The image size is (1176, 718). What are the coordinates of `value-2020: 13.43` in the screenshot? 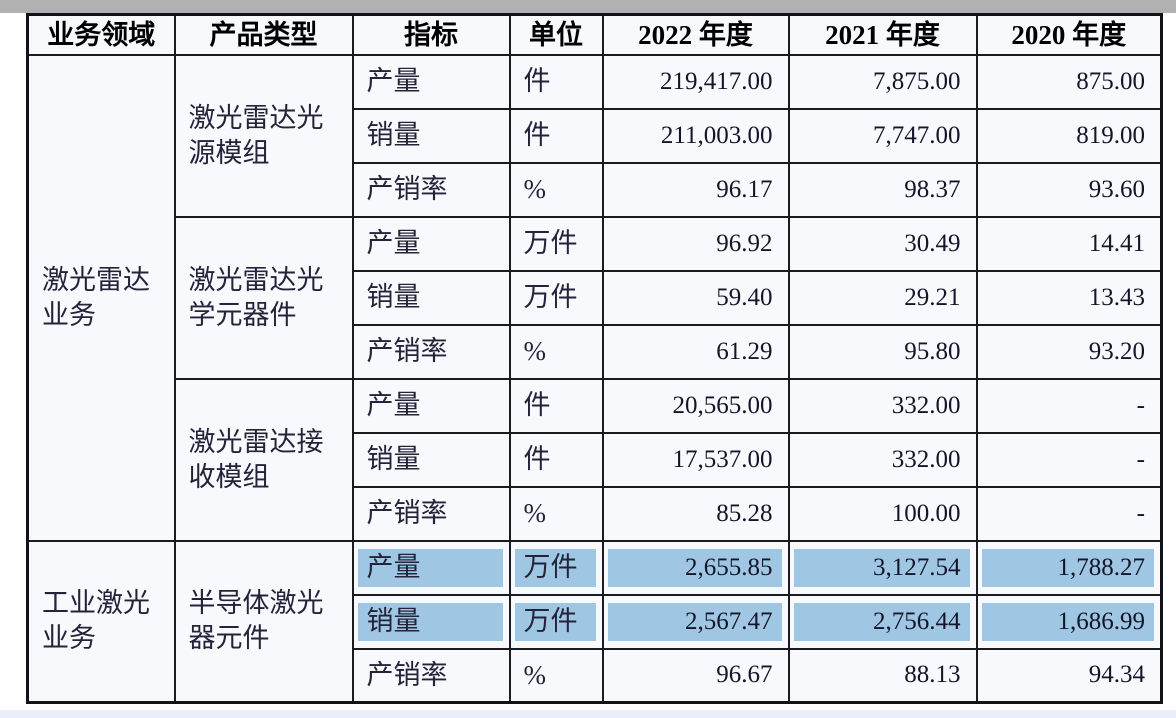 It's located at (1069, 297).